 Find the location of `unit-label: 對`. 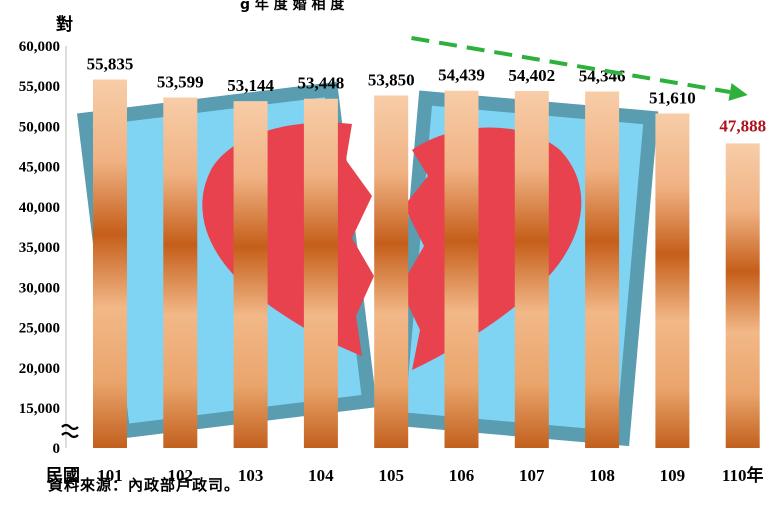

unit-label: 對 is located at coordinates (64, 25).